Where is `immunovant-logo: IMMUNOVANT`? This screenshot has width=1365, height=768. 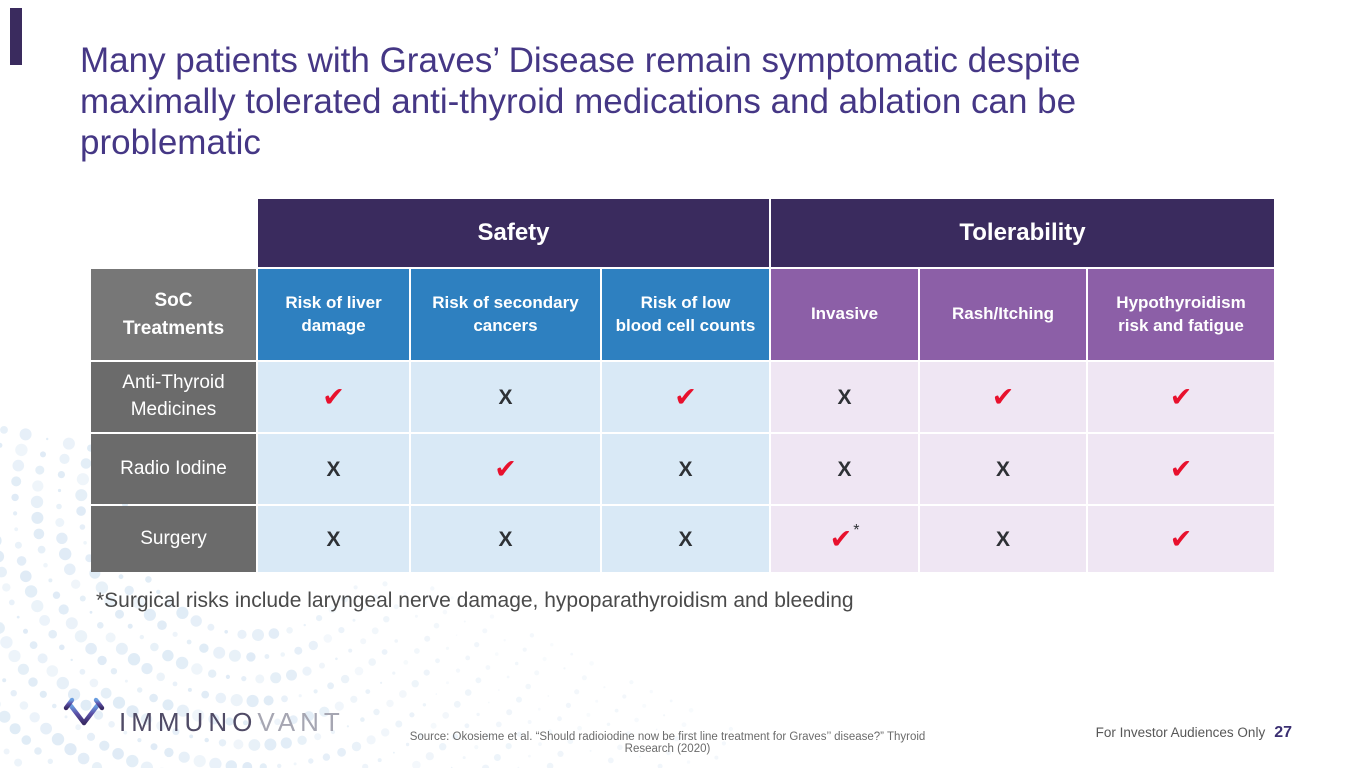 immunovant-logo: IMMUNOVANT is located at coordinates (202, 722).